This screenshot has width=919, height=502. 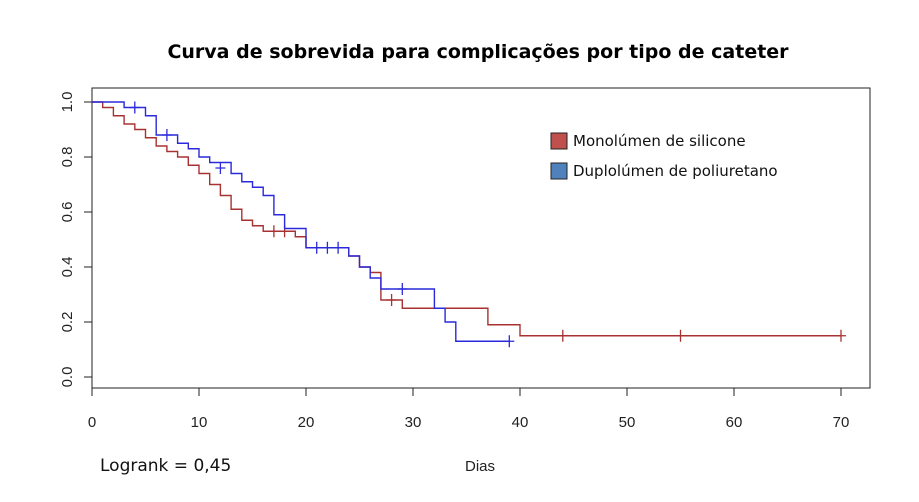 I want to click on y-tick-label: 0.8, so click(x=67, y=157).